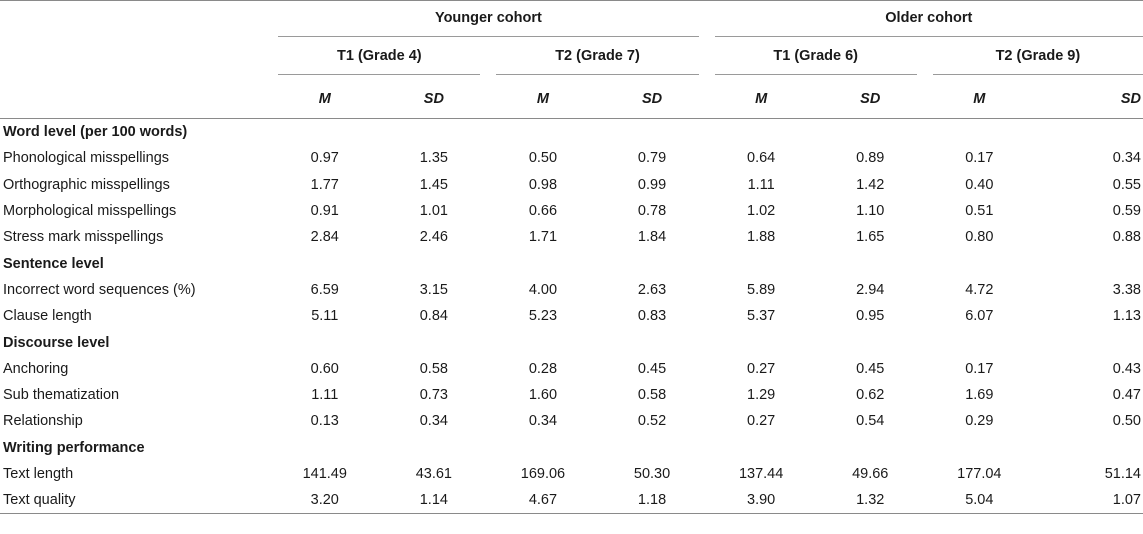 Image resolution: width=1143 pixels, height=534 pixels. I want to click on table-cell: 0.73, so click(433, 395).